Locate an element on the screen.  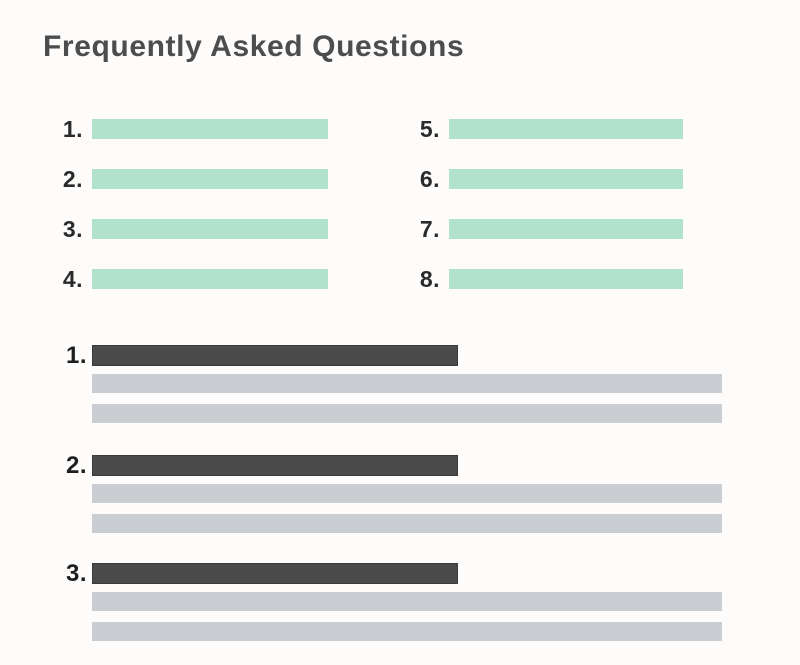
question-index-item: 4. is located at coordinates (191, 279).